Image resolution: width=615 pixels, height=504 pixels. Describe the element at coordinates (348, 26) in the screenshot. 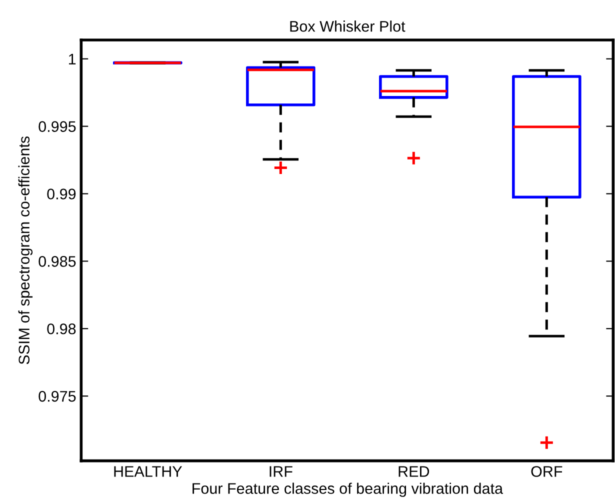

I see `chart-title: Box Whisker Plot` at that location.